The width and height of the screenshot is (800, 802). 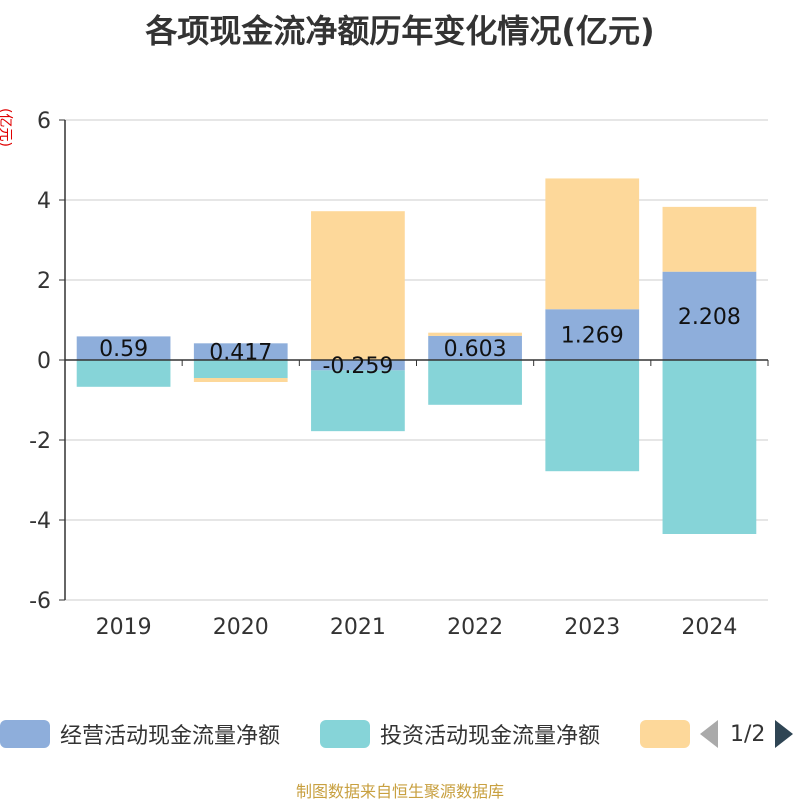 What do you see at coordinates (399, 791) in the screenshot?
I see `data-source-note: 制图数据来自恒生聚源数据库` at bounding box center [399, 791].